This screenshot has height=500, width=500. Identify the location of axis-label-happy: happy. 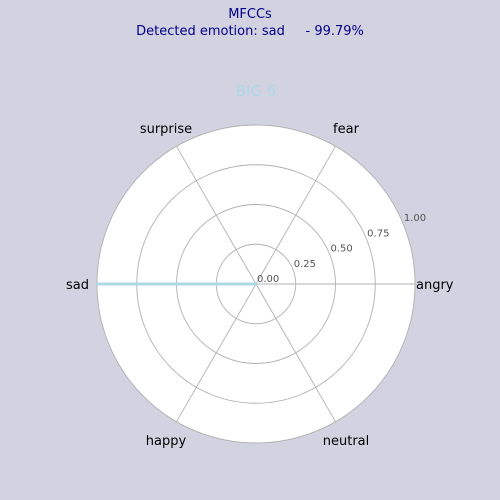
(166, 441).